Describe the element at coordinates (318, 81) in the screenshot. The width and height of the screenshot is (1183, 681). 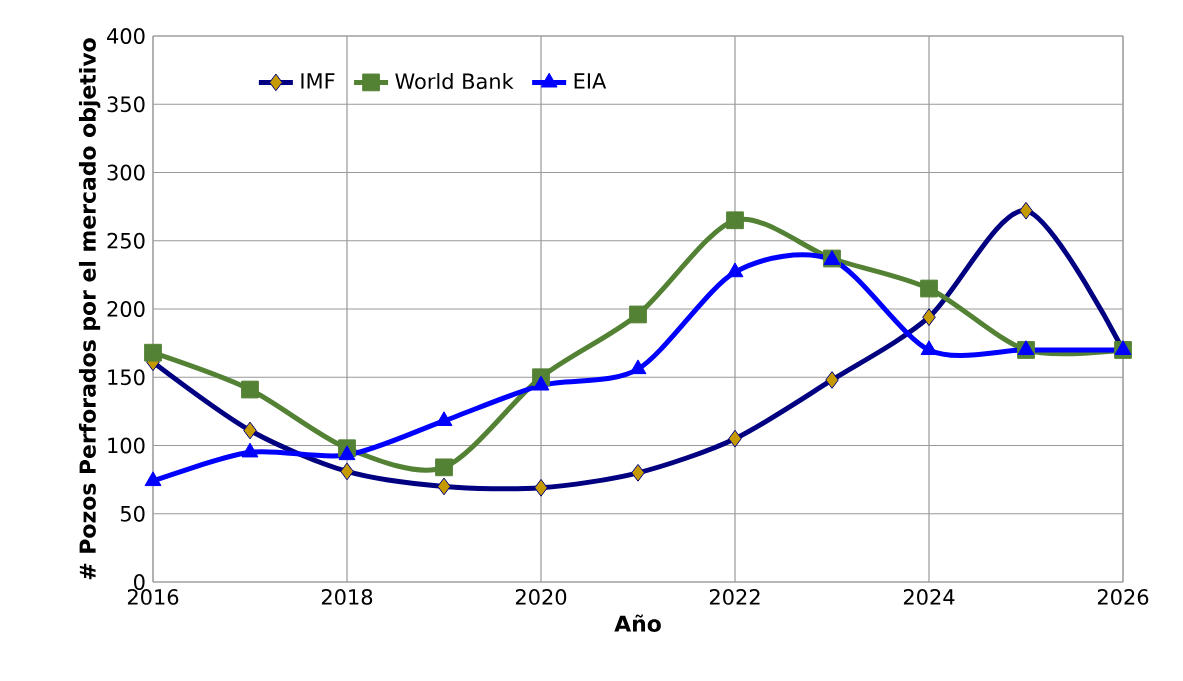
I see `legend-label: IMF` at that location.